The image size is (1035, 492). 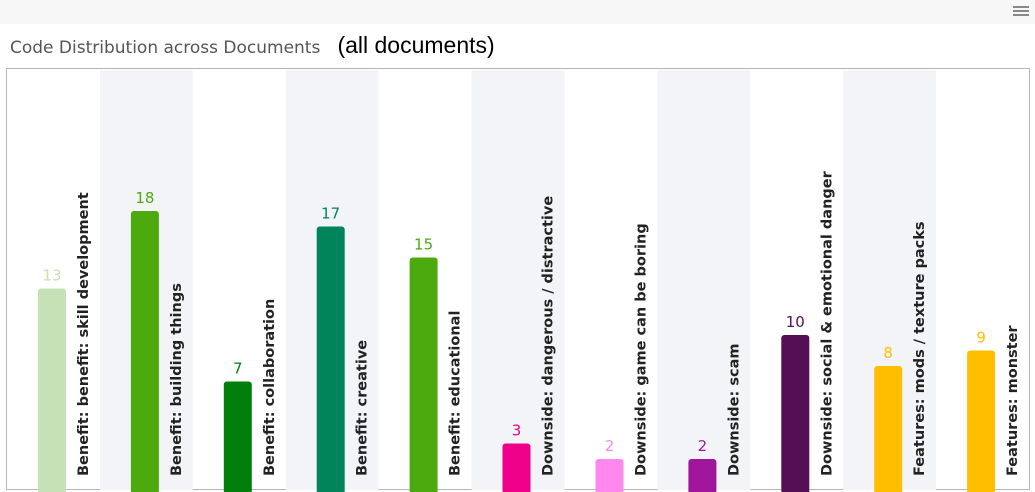 What do you see at coordinates (144, 198) in the screenshot?
I see `data-label: 18` at bounding box center [144, 198].